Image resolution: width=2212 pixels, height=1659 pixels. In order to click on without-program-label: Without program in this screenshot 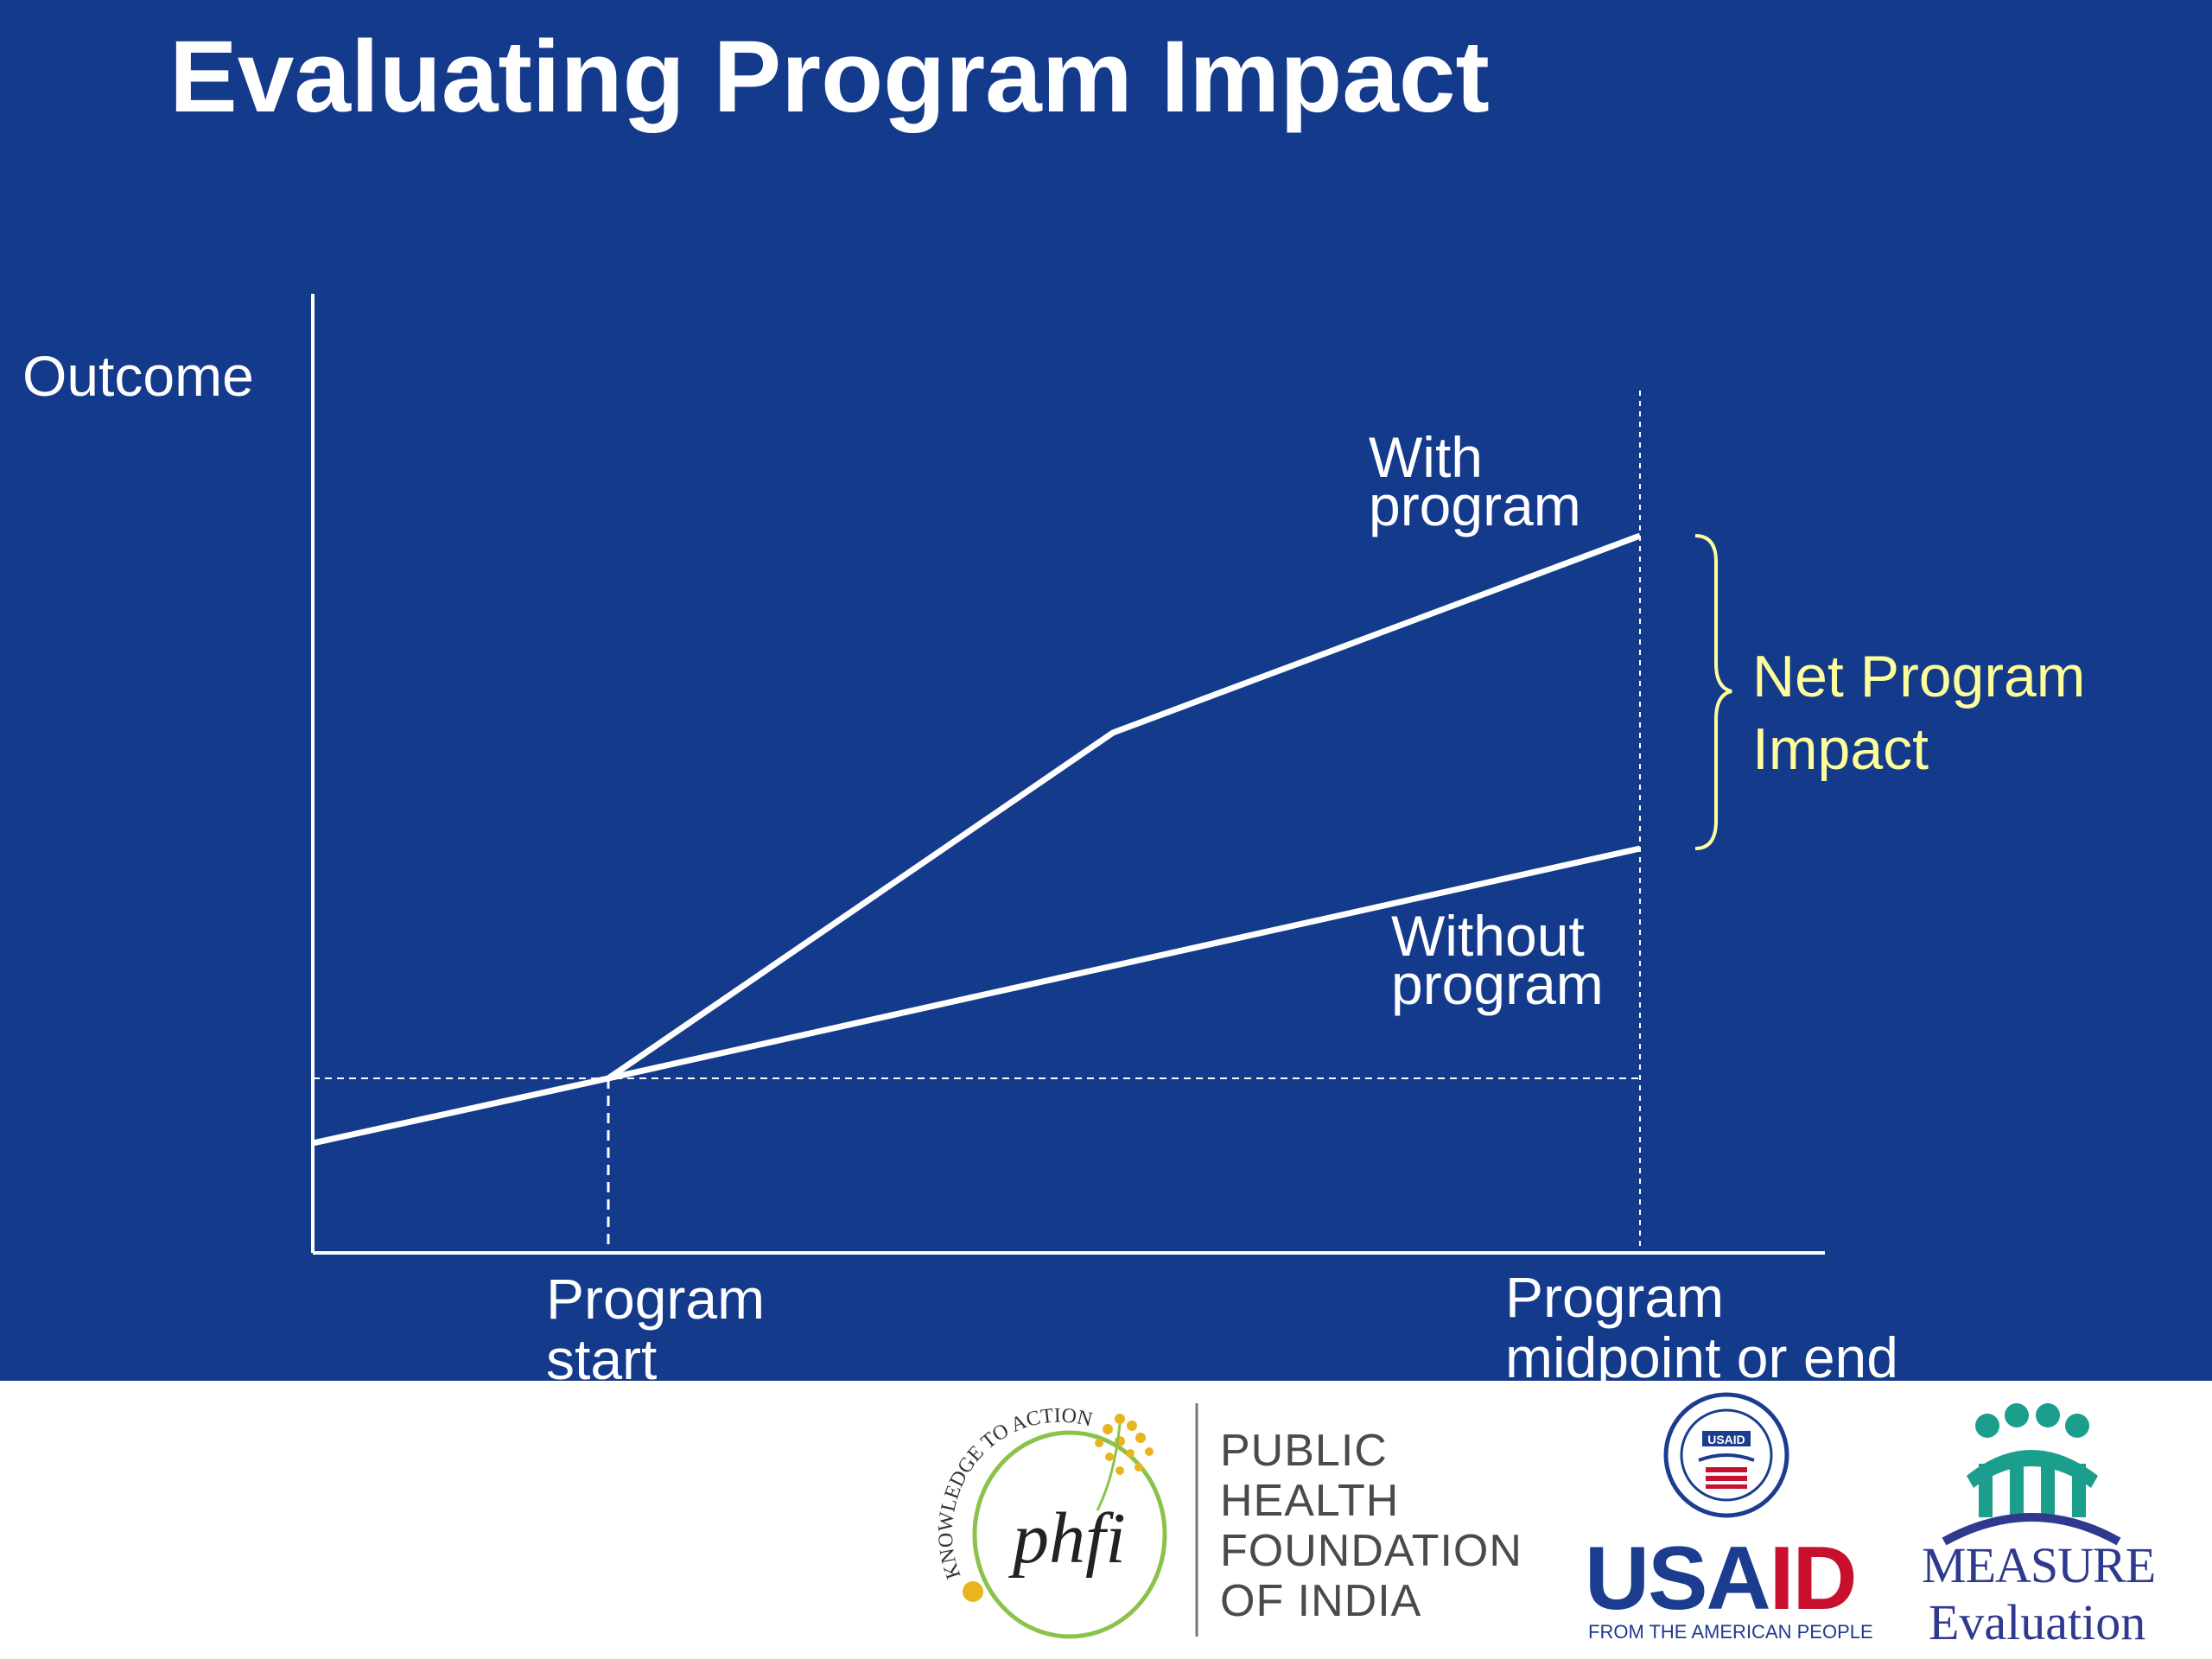, I will do `click(1497, 960)`.